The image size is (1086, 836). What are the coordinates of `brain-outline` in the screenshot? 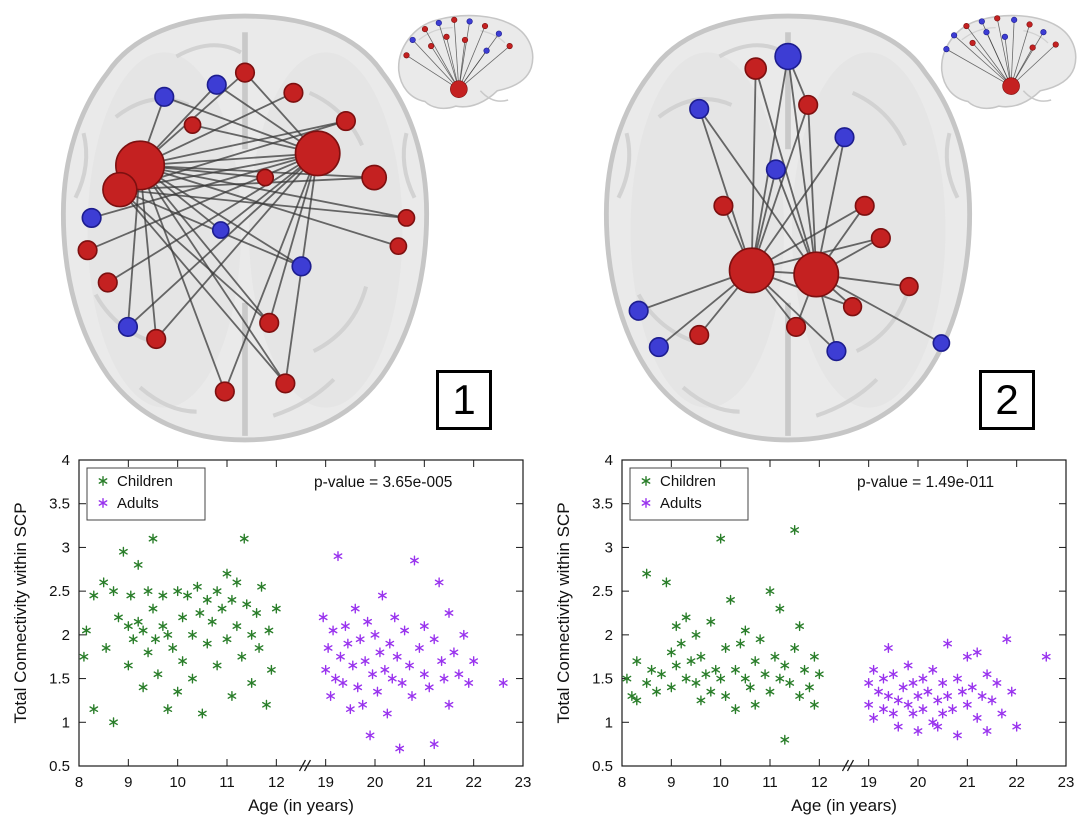 It's located at (466, 62).